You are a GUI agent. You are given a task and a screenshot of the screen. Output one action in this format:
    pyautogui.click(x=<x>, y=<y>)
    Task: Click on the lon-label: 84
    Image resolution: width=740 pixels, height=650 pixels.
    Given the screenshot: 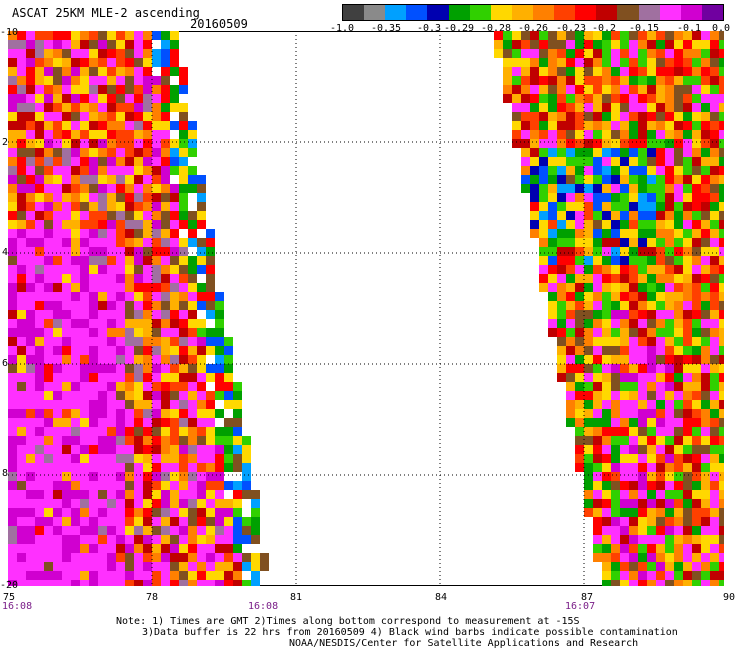 What is the action you would take?
    pyautogui.click(x=441, y=597)
    